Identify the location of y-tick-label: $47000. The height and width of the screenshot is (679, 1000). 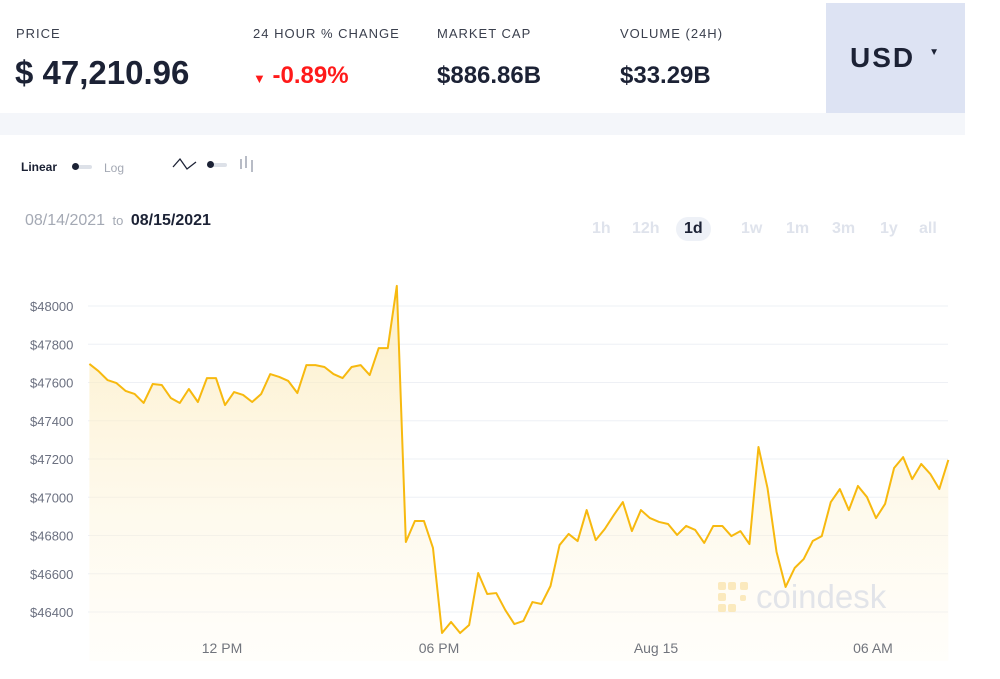
(51, 497).